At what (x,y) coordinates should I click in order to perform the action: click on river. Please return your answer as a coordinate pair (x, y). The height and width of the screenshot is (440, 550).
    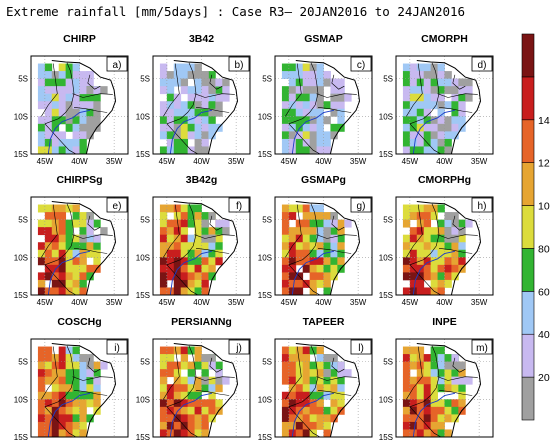
    Looking at the image, I should click on (190, 272).